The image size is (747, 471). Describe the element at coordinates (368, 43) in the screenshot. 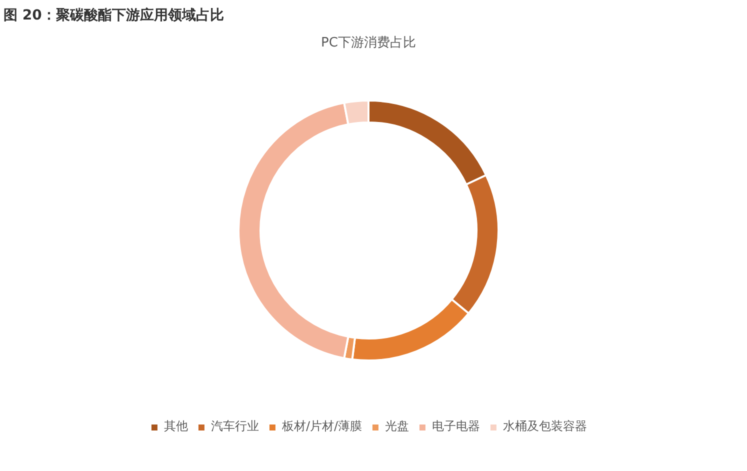

I see `chart-subtitle: PC下游消费占比` at that location.